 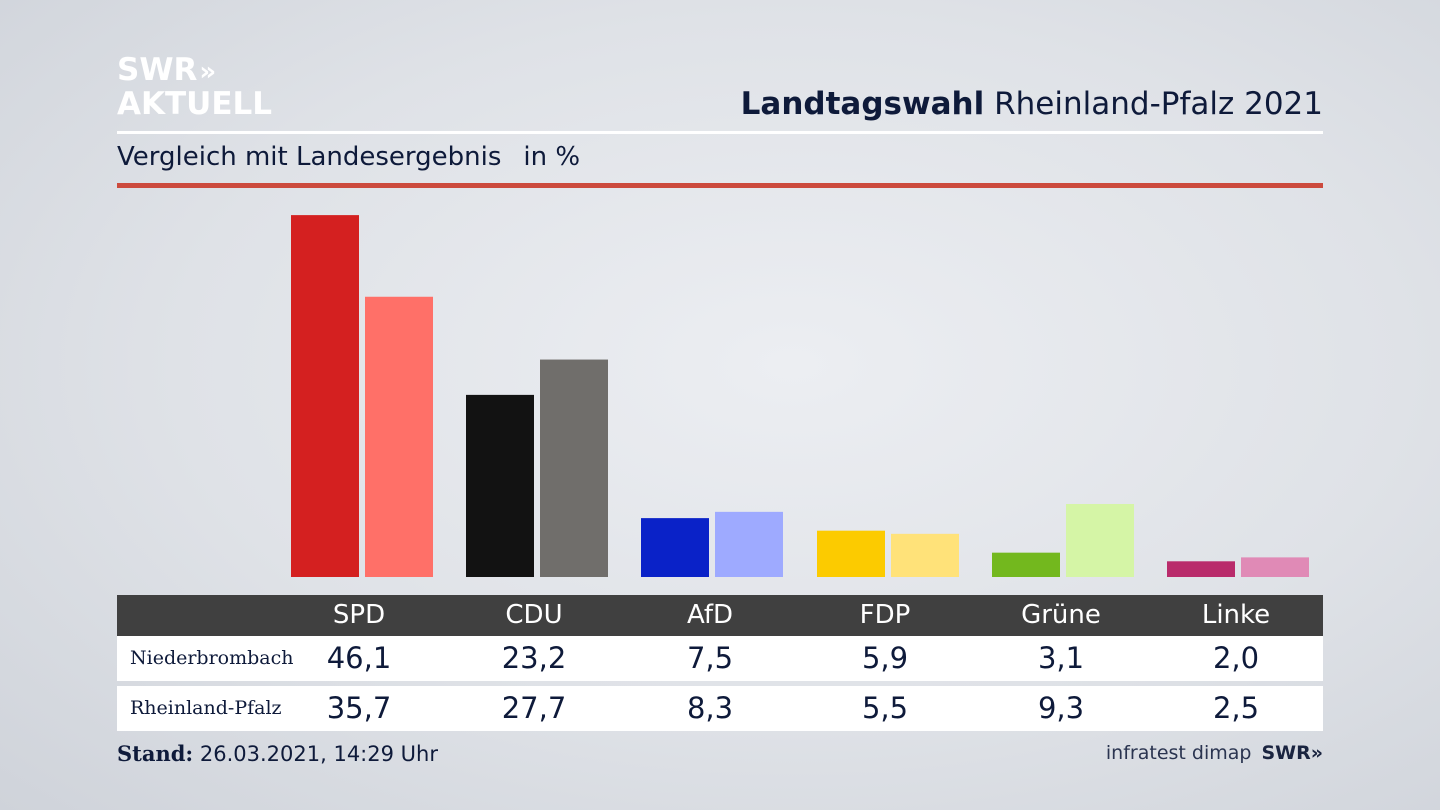 What do you see at coordinates (1236, 708) in the screenshot?
I see `table-cell: 2,5` at bounding box center [1236, 708].